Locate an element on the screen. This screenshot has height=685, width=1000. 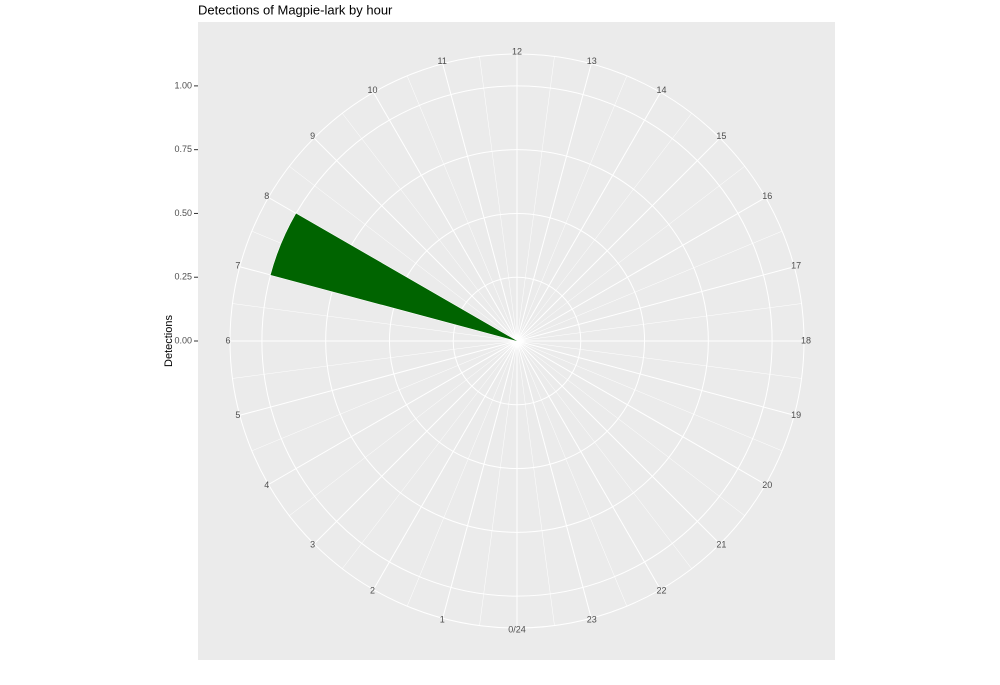
y-axis-title: Detections is located at coordinates (169, 341).